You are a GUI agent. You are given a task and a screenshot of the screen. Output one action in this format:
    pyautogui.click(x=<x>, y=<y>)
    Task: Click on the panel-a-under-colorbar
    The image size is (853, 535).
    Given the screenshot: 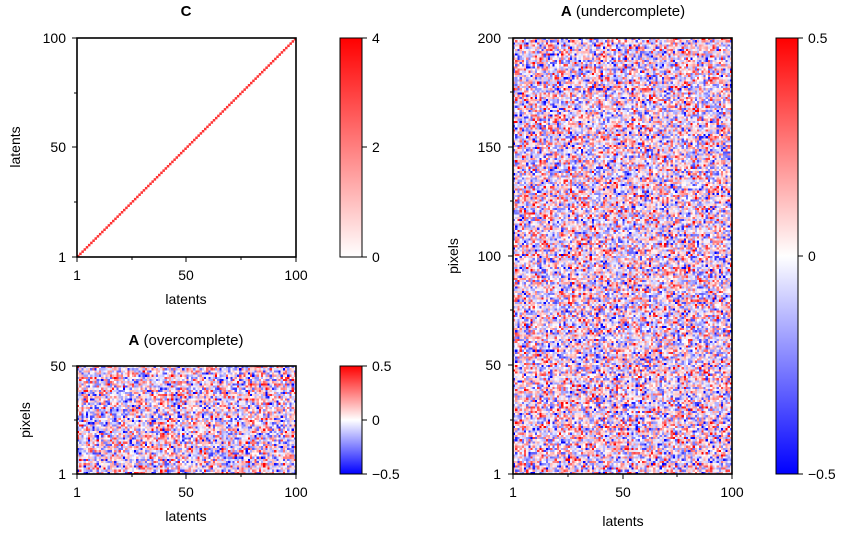 What is the action you would take?
    pyautogui.click(x=787, y=256)
    